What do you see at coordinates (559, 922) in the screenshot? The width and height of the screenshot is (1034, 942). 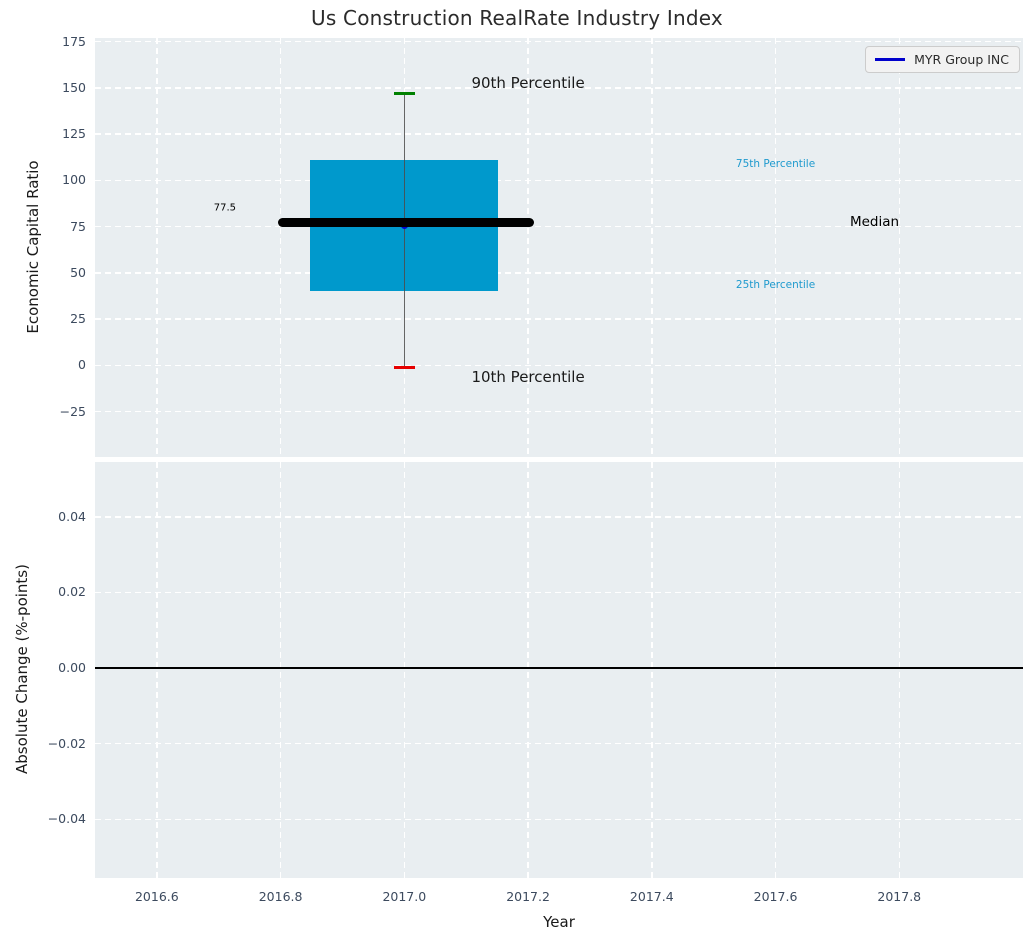 I see `x-axis-label: Year` at bounding box center [559, 922].